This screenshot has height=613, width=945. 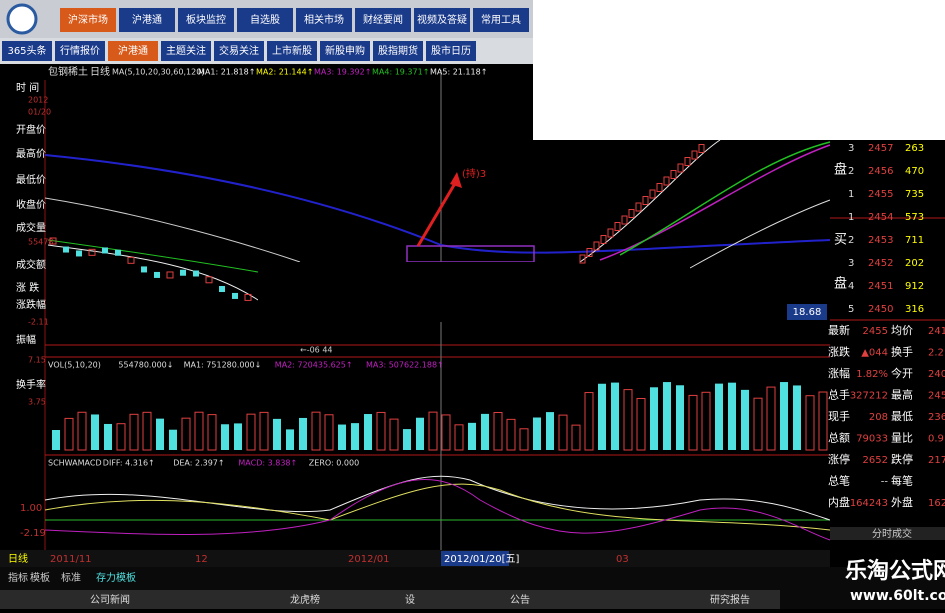 What do you see at coordinates (880, 240) in the screenshot?
I see `ob-price: 2453` at bounding box center [880, 240].